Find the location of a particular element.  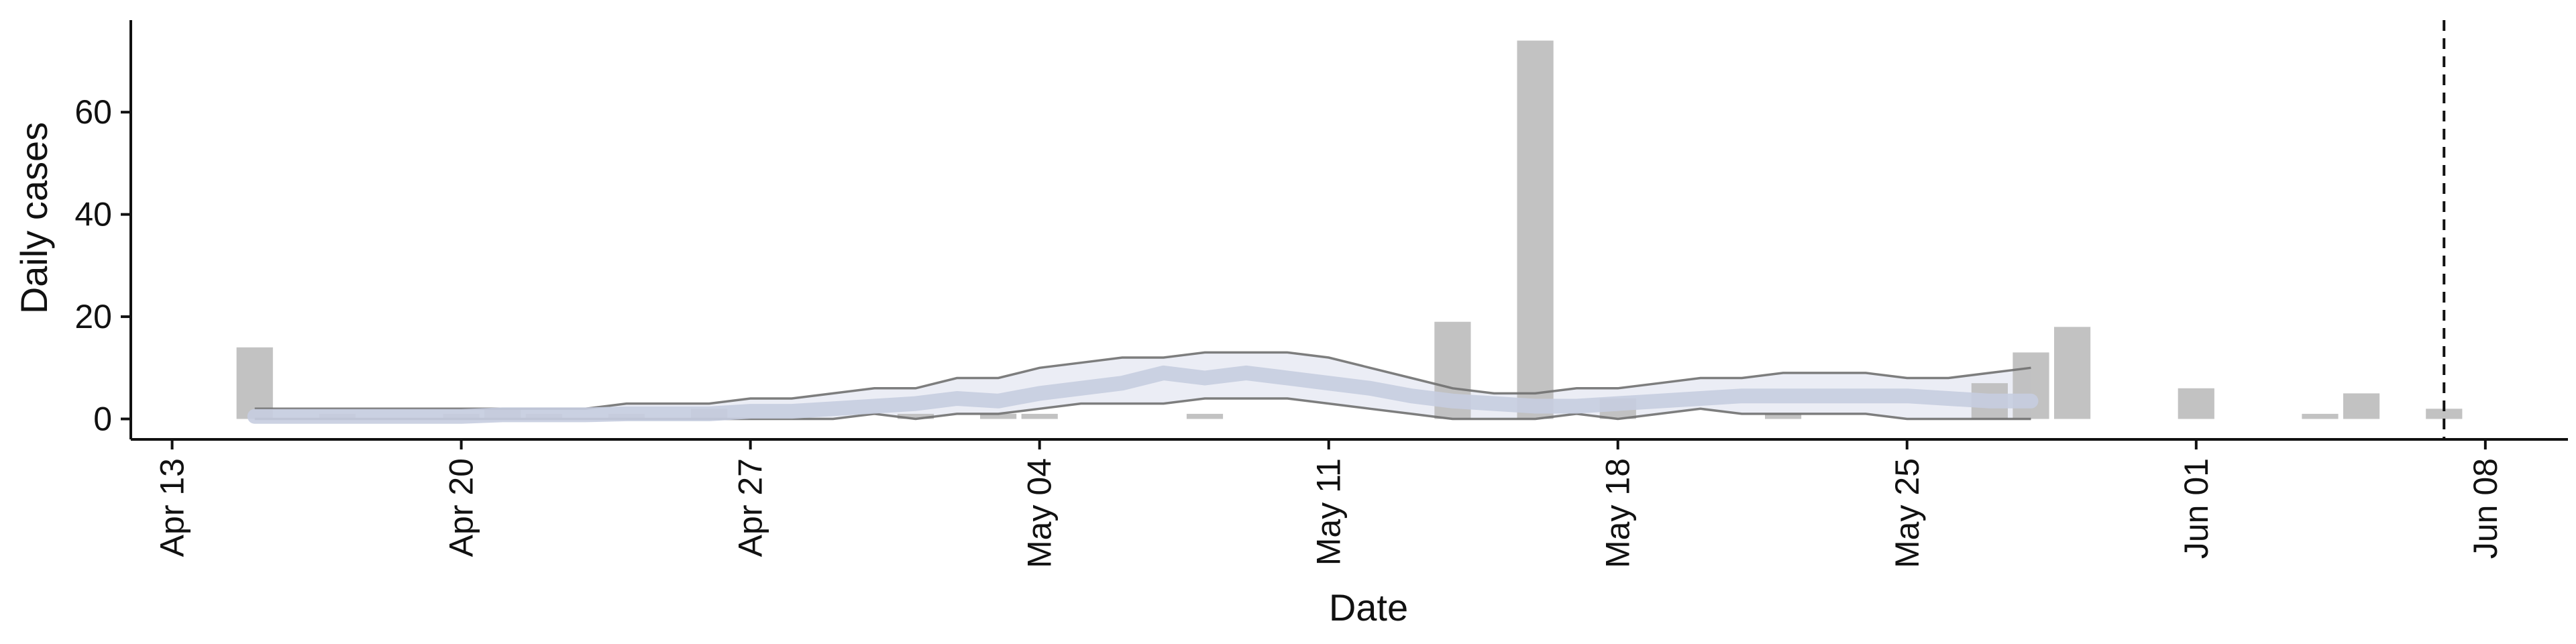

x-tick-label-2020-06-01: Jun 01 is located at coordinates (2196, 508).